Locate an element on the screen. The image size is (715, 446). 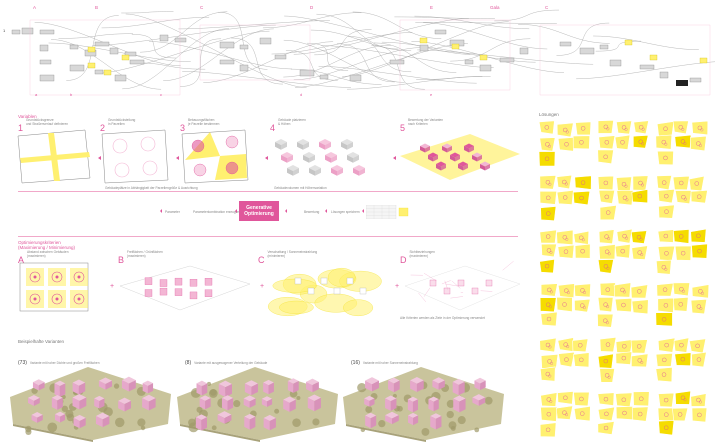
gh-bottom-label: c is located at coordinates (161, 94).